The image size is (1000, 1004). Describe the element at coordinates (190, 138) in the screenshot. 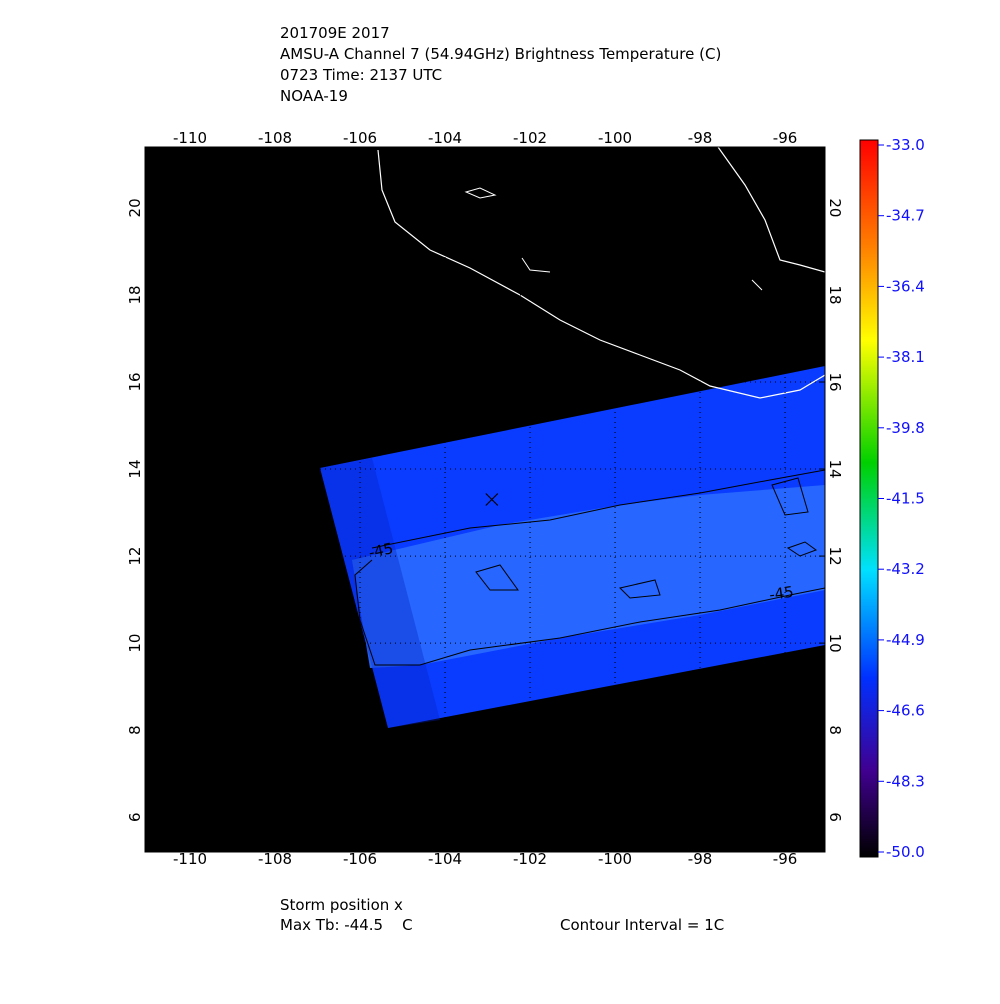

I see `lon-label-top: -110` at that location.